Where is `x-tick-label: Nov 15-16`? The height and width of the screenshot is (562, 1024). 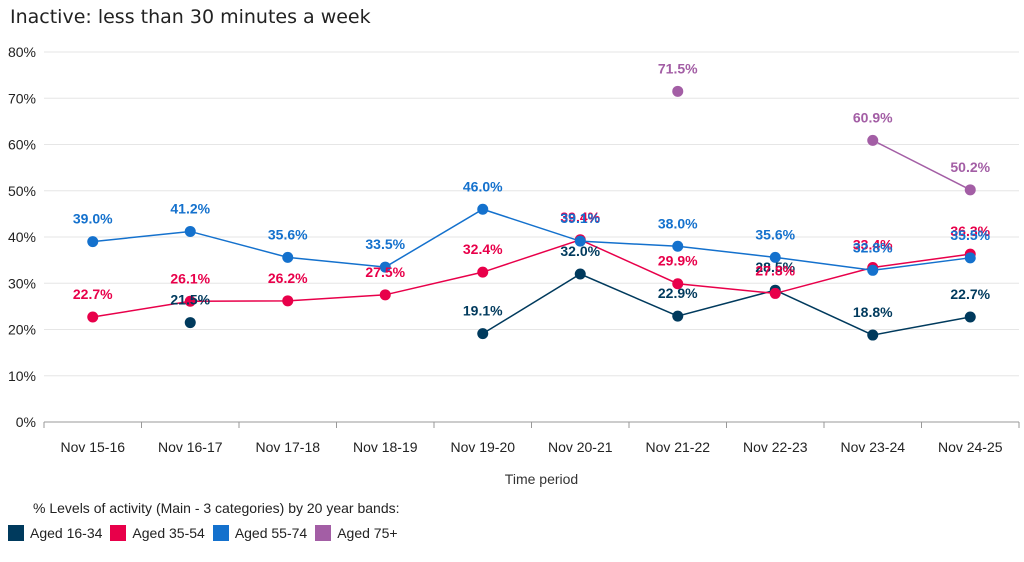
x-tick-label: Nov 15-16 is located at coordinates (92, 447).